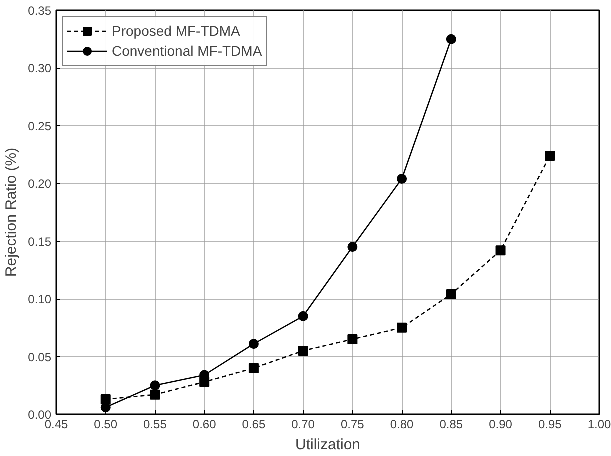 This screenshot has width=611, height=456. What do you see at coordinates (204, 425) in the screenshot?
I see `x-tick-label: 0.60` at bounding box center [204, 425].